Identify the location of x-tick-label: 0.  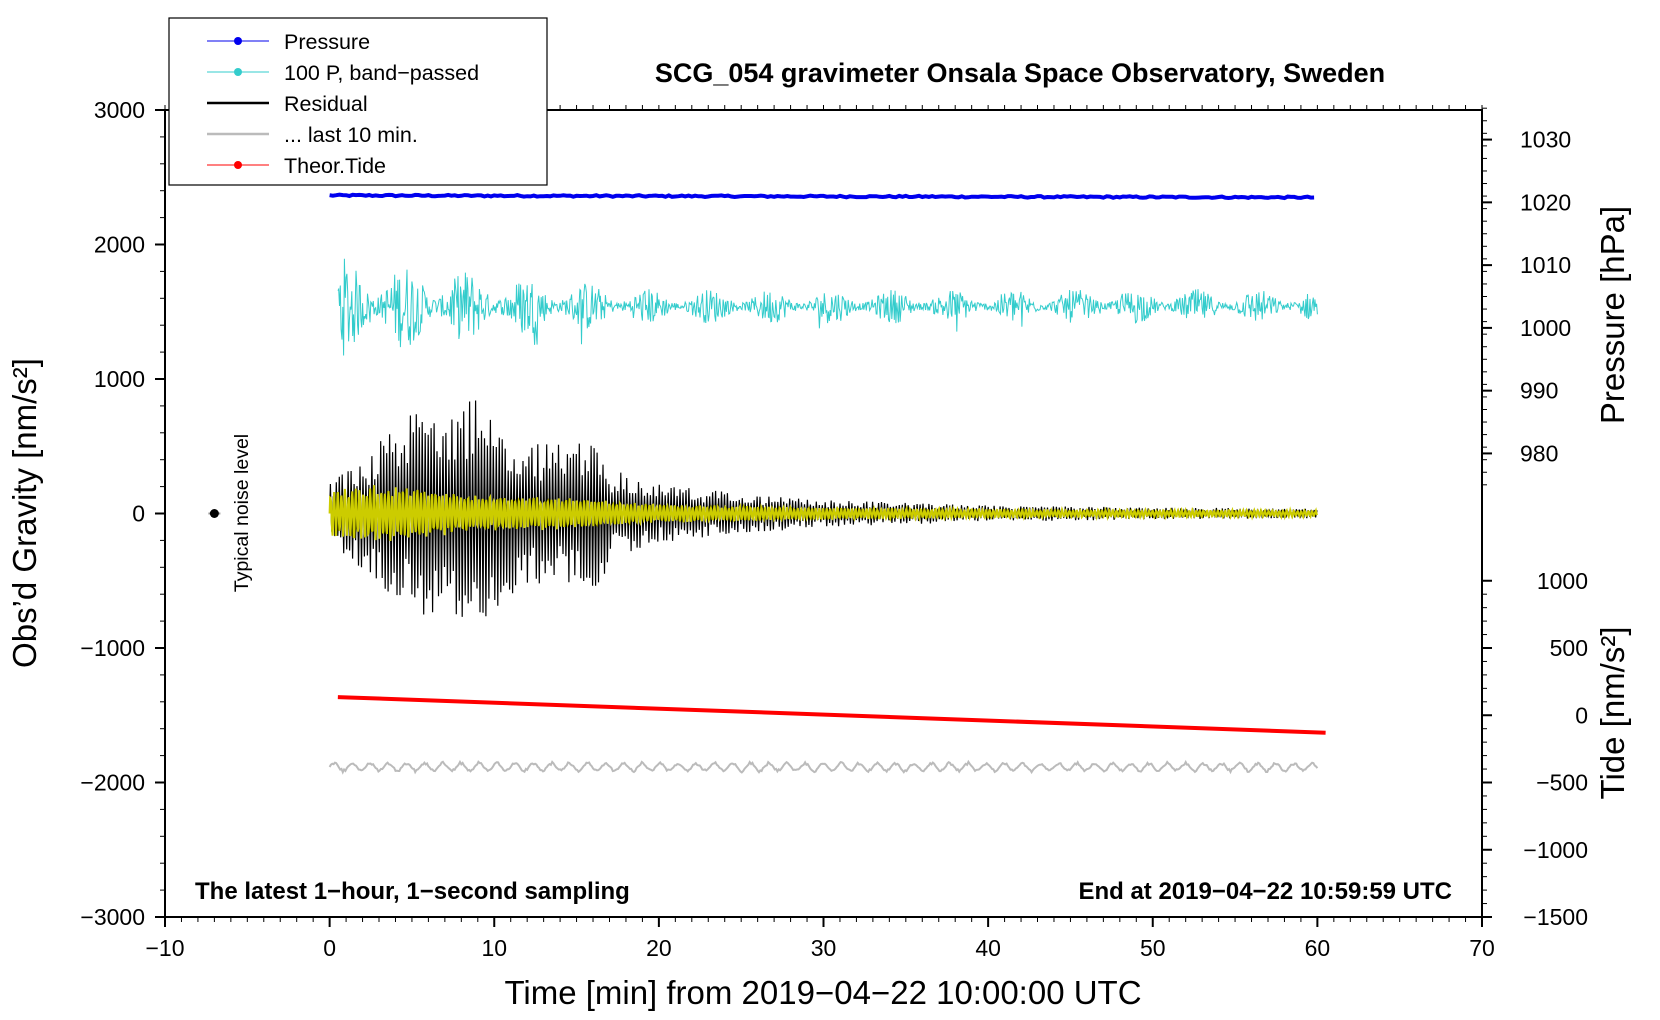
(329, 948).